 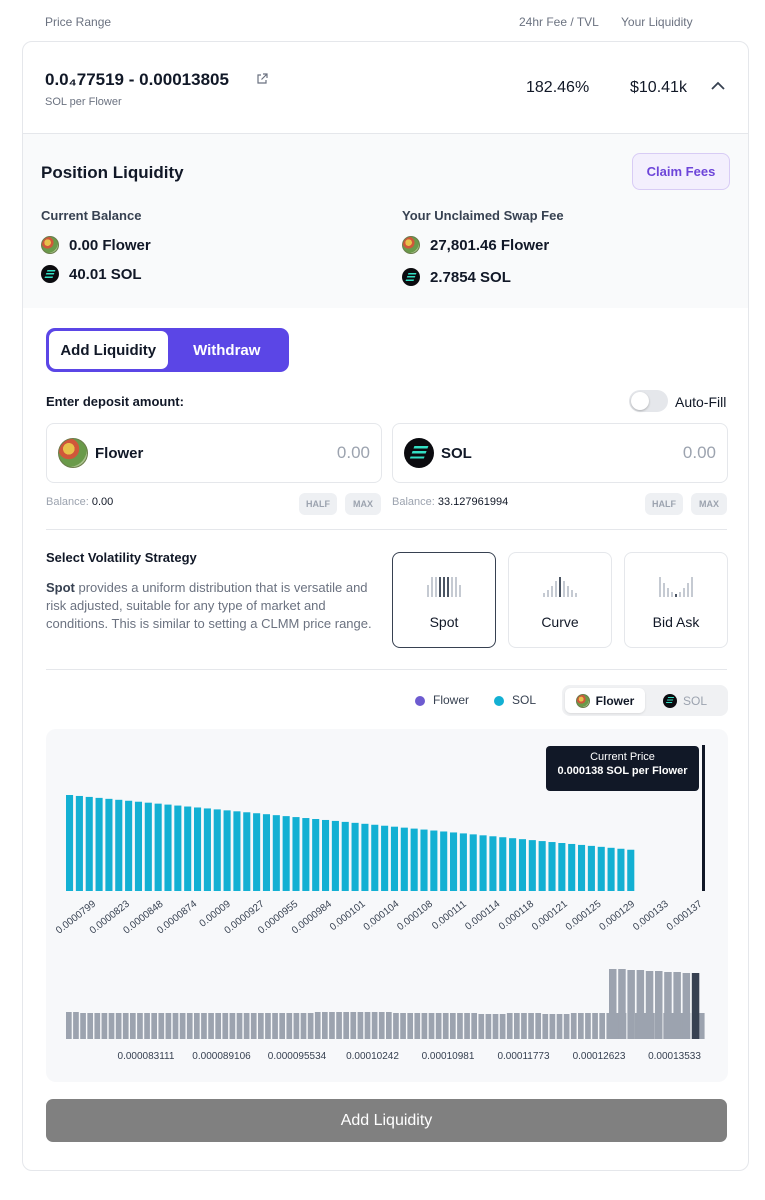 I want to click on toggle-sol: SOL, so click(x=685, y=700).